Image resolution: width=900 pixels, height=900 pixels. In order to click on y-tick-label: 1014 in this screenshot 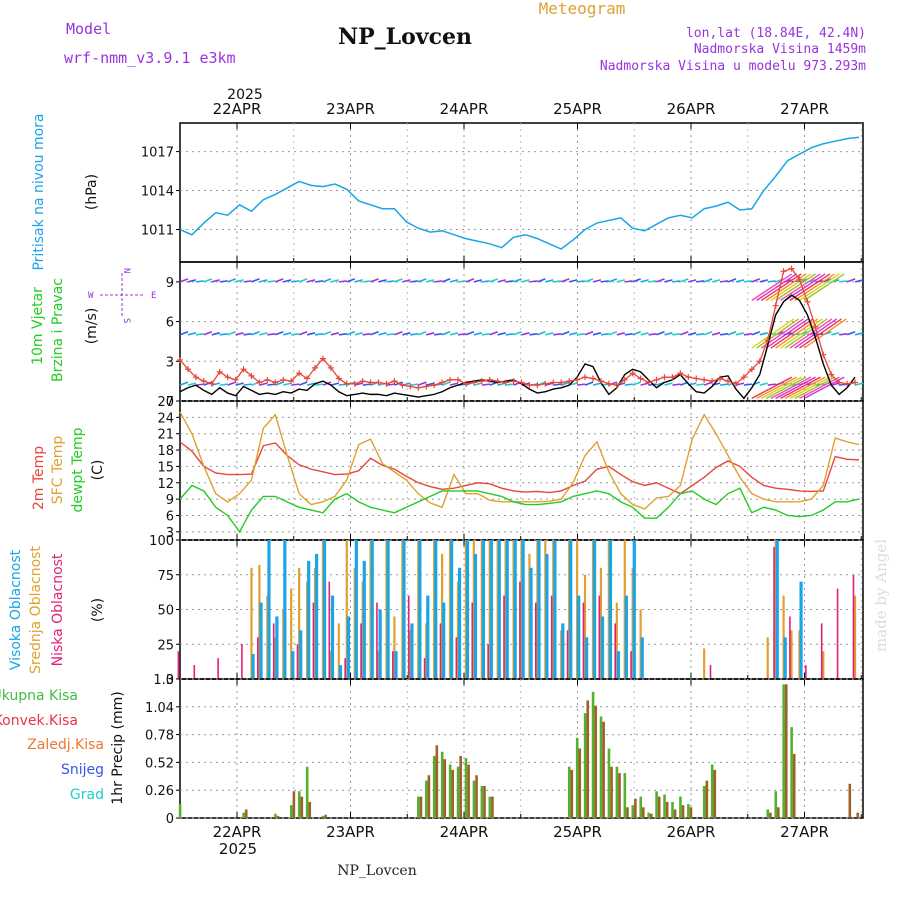, I will do `click(157, 192)`.